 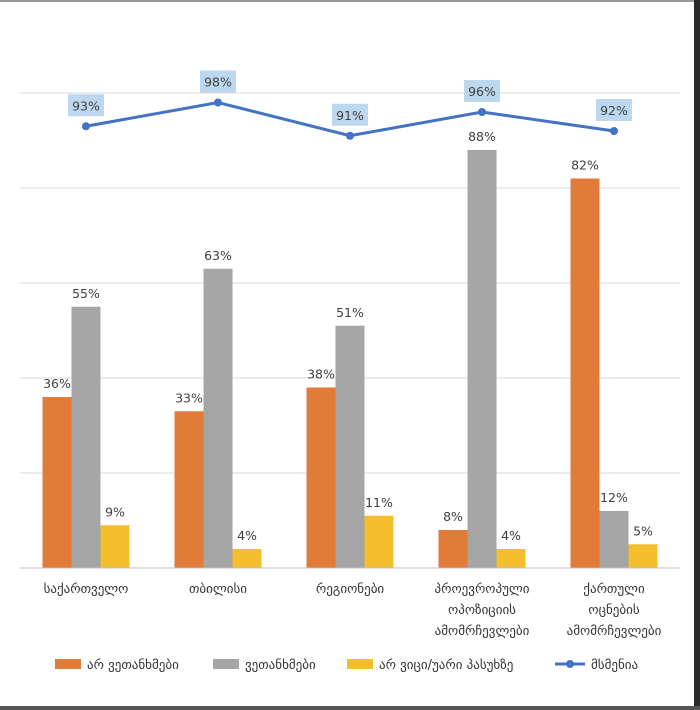 I want to click on line-value-label: 98%, so click(x=218, y=82).